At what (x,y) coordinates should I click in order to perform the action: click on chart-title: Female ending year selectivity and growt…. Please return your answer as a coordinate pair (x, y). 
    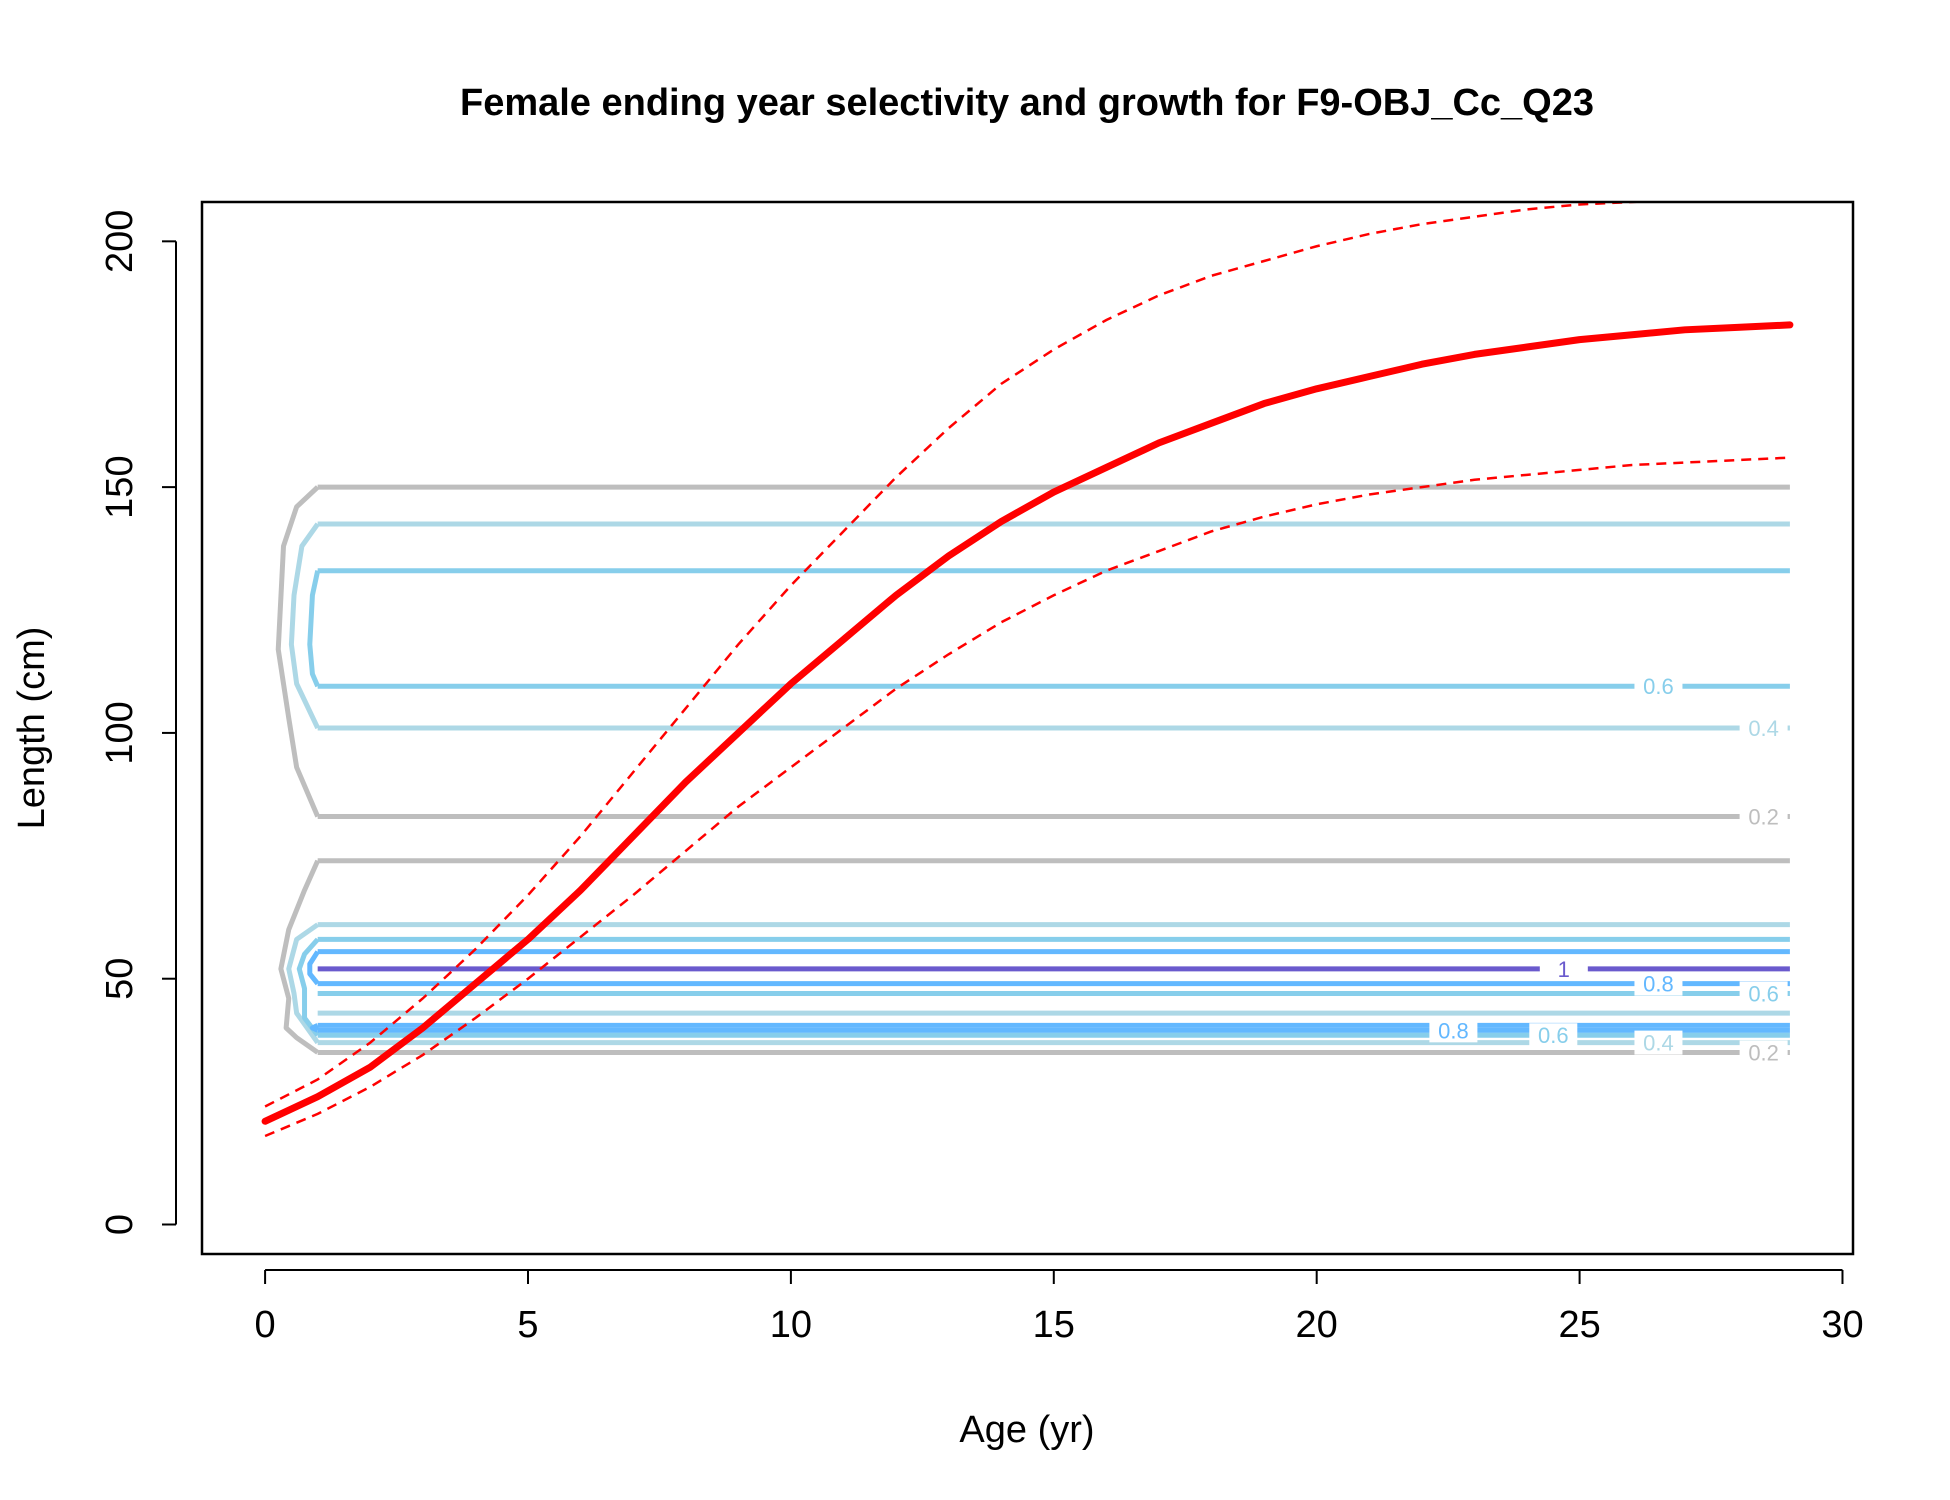
    Looking at the image, I should click on (1027, 103).